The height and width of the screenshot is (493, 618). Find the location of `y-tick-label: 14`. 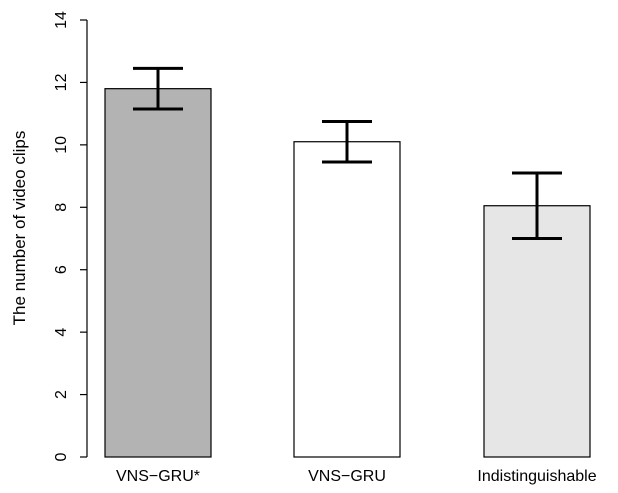

y-tick-label: 14 is located at coordinates (61, 20).